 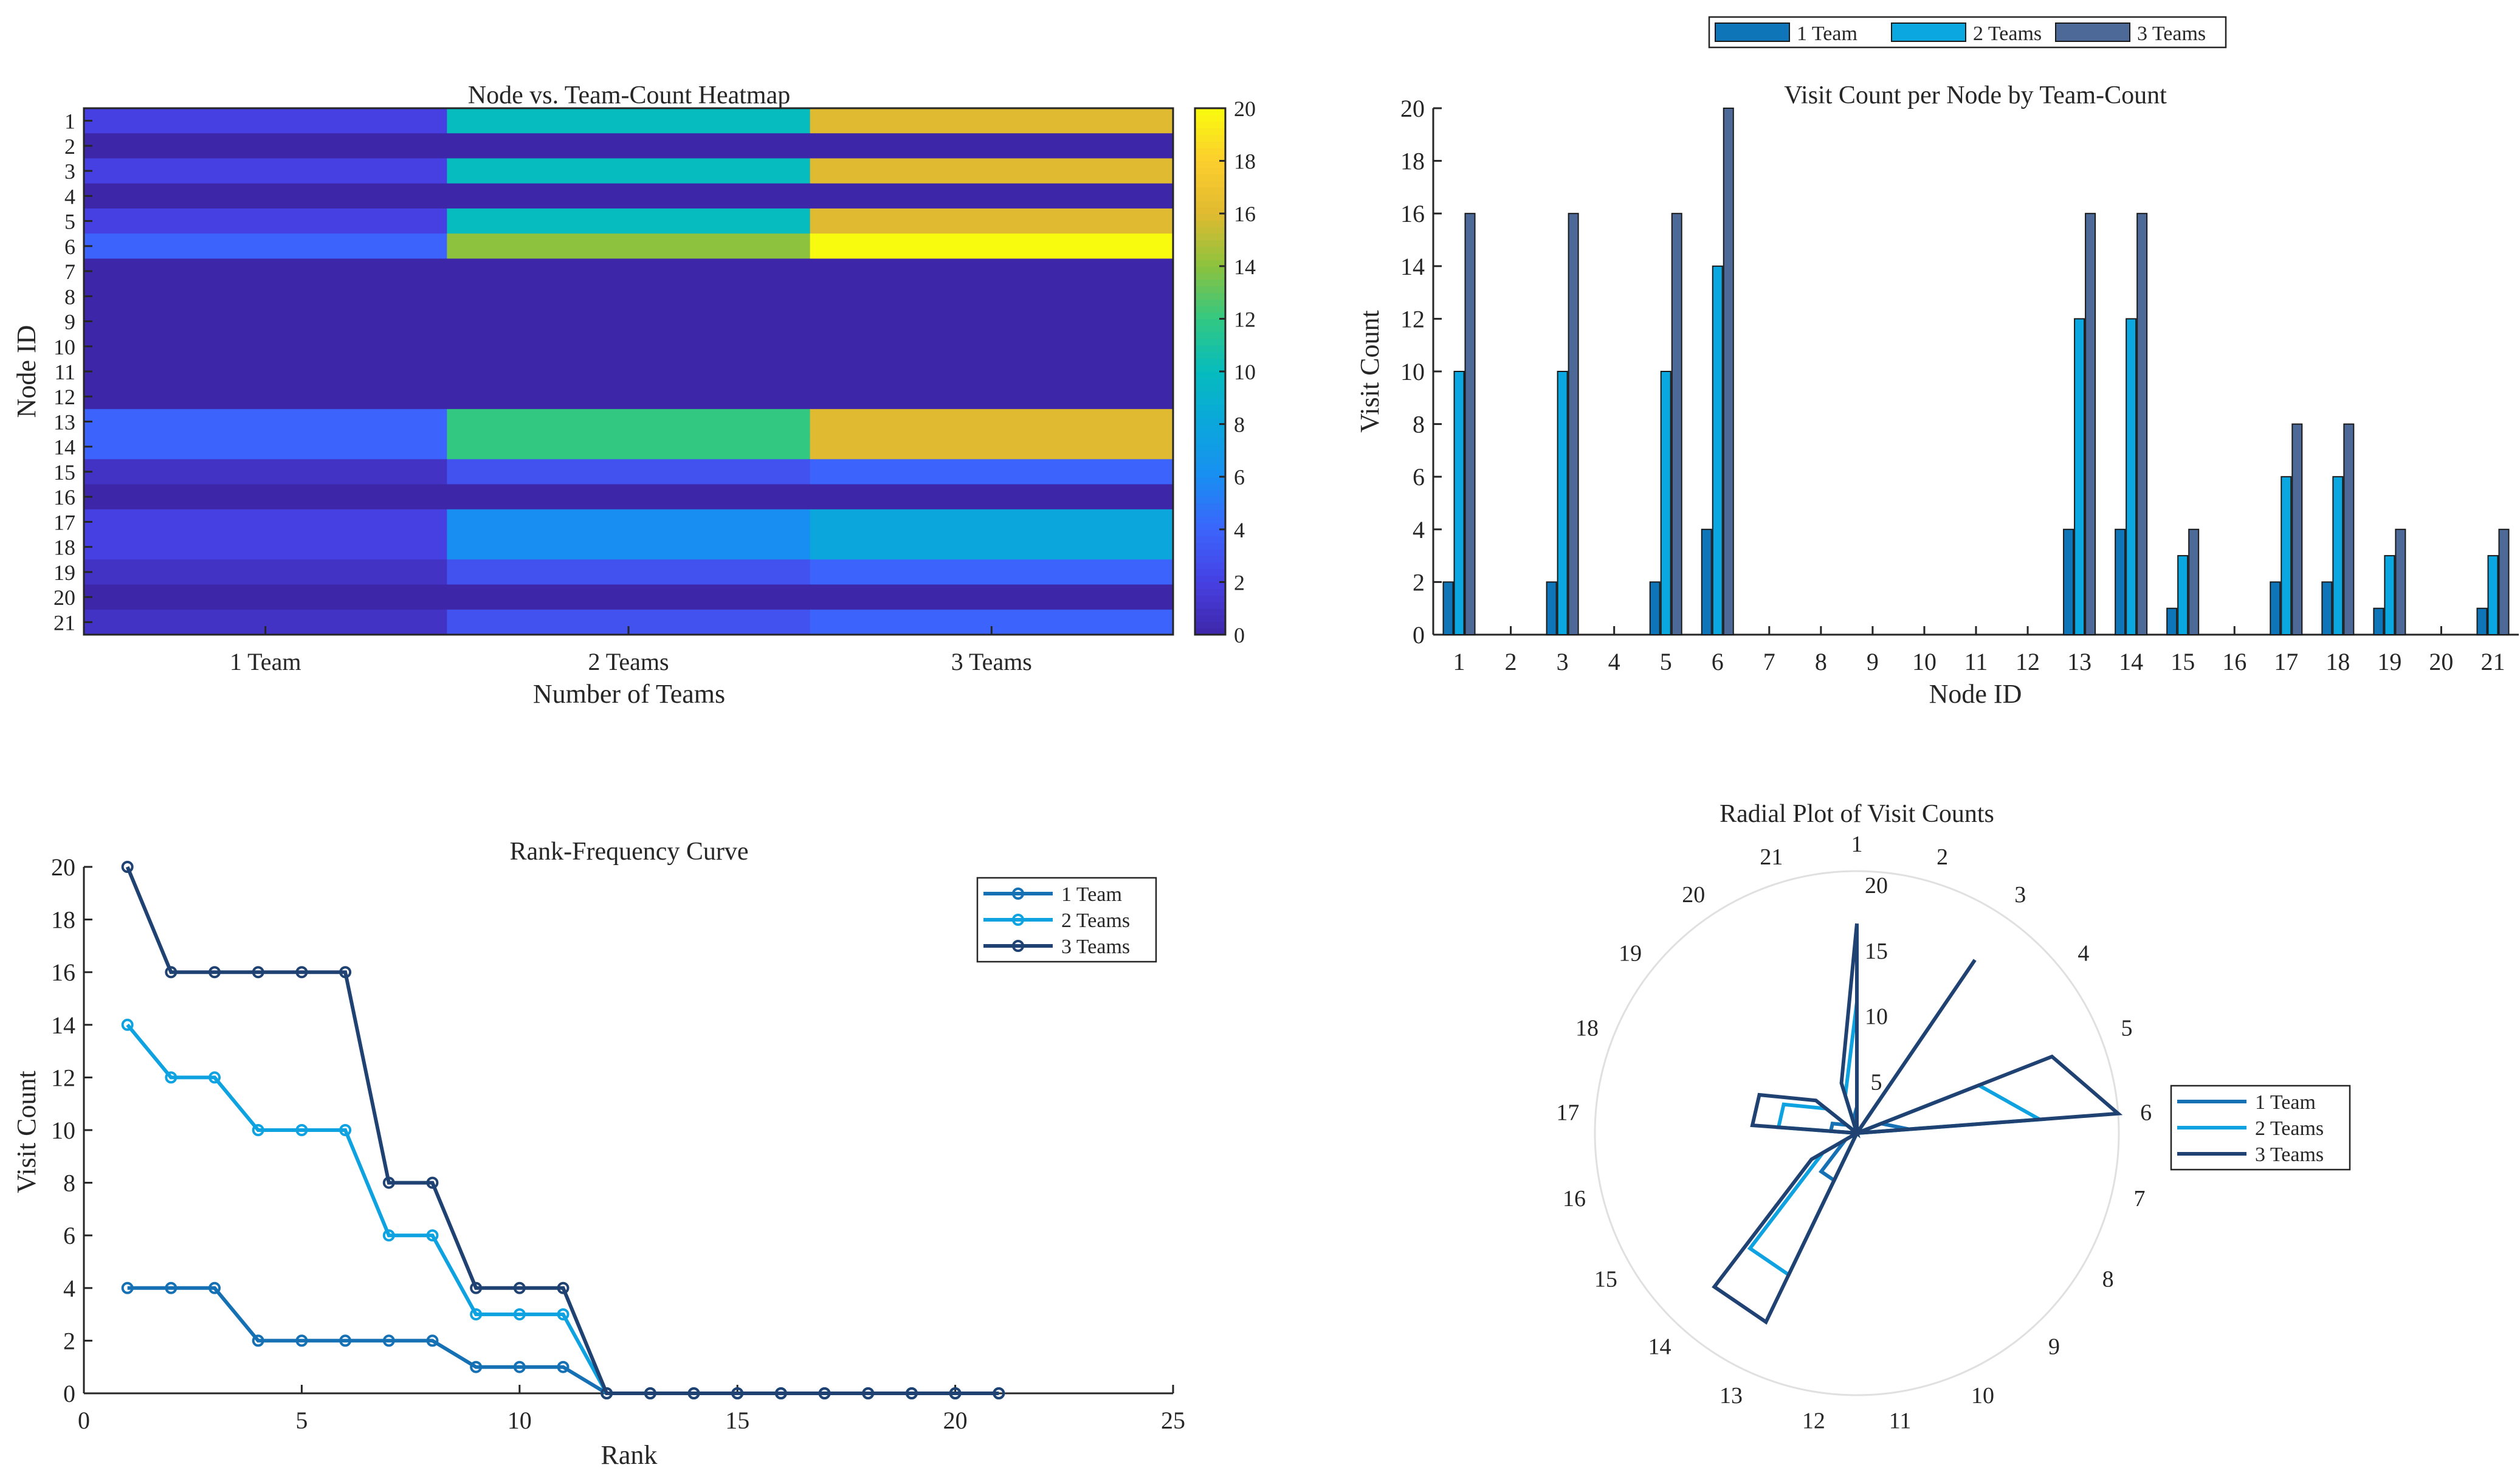 What do you see at coordinates (69, 1183) in the screenshot?
I see `rank-frequency-y-tick-label: 8` at bounding box center [69, 1183].